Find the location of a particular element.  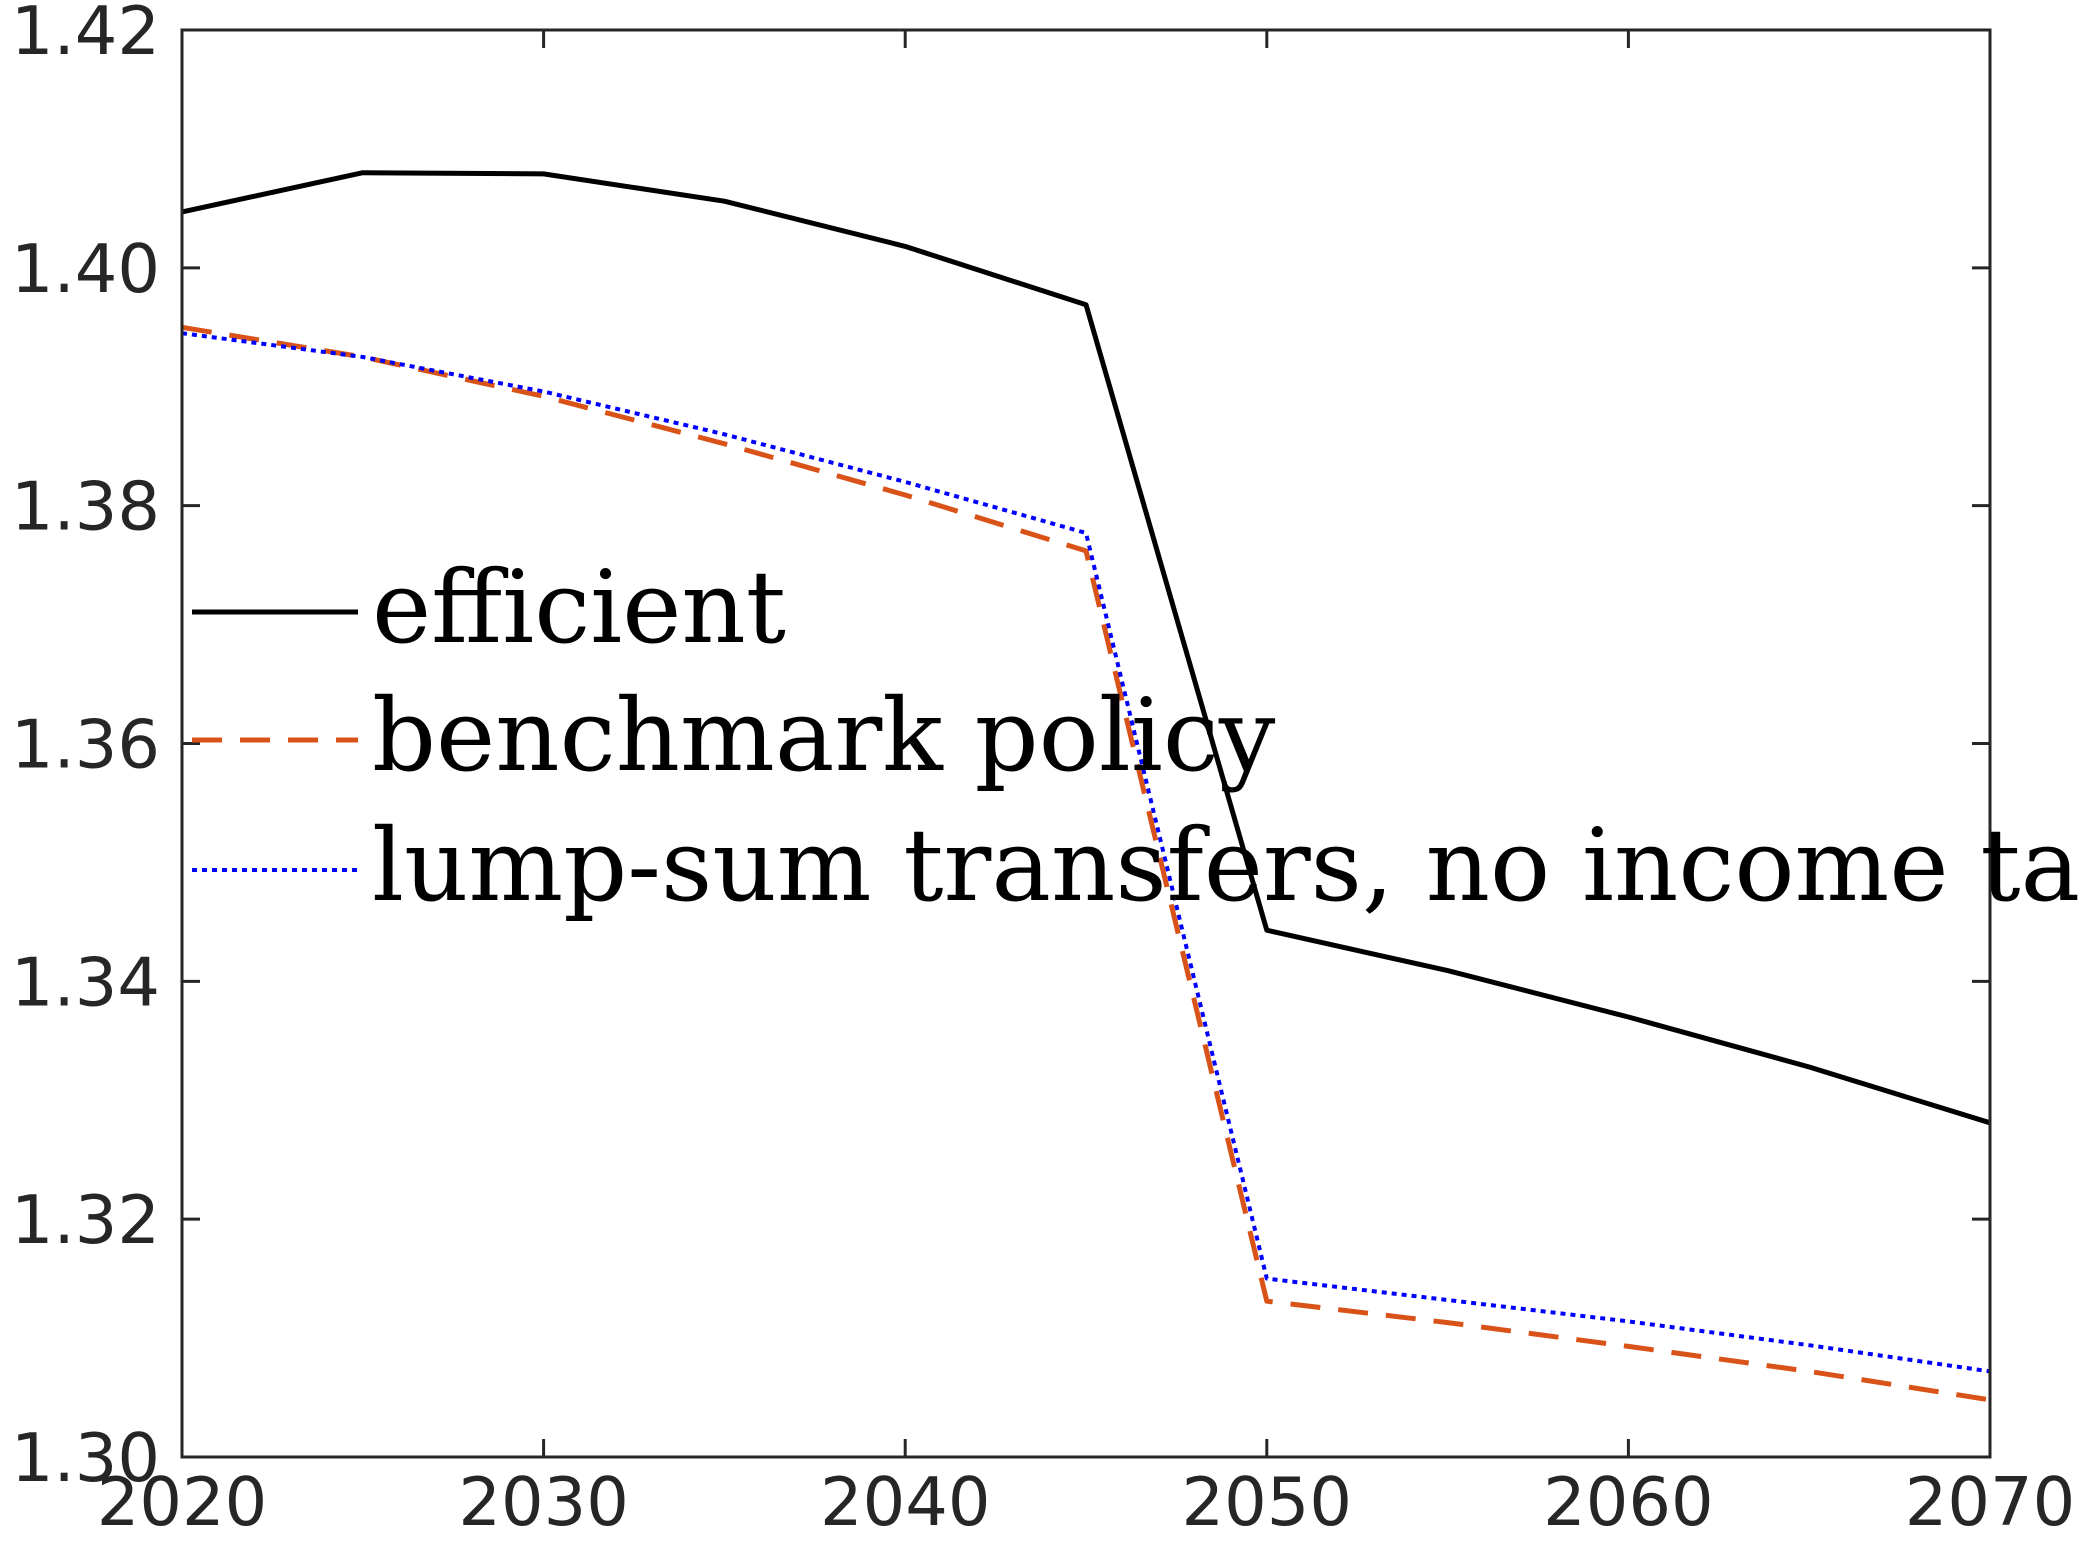

legend-label-1: benchmark policy is located at coordinates (824, 735).